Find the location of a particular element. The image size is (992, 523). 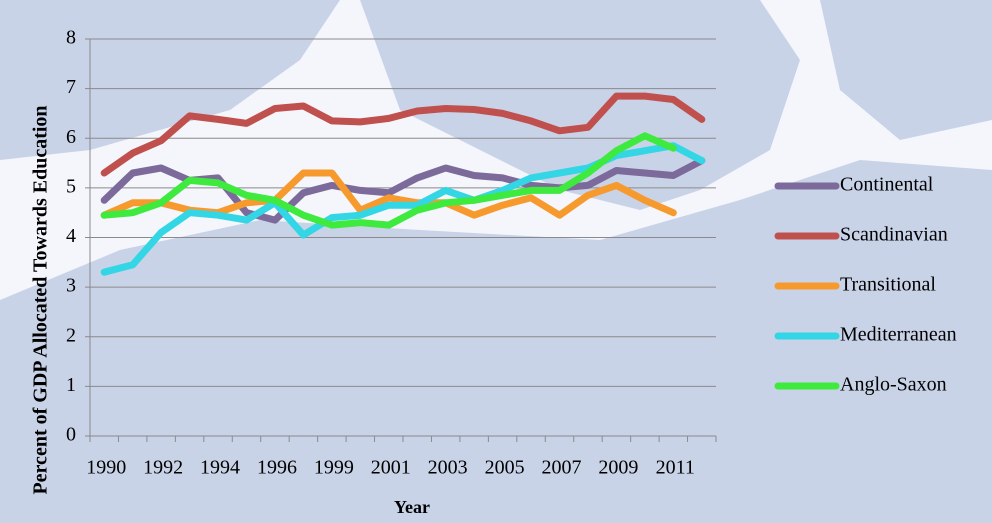

x-tick-label: 1990 is located at coordinates (106, 468).